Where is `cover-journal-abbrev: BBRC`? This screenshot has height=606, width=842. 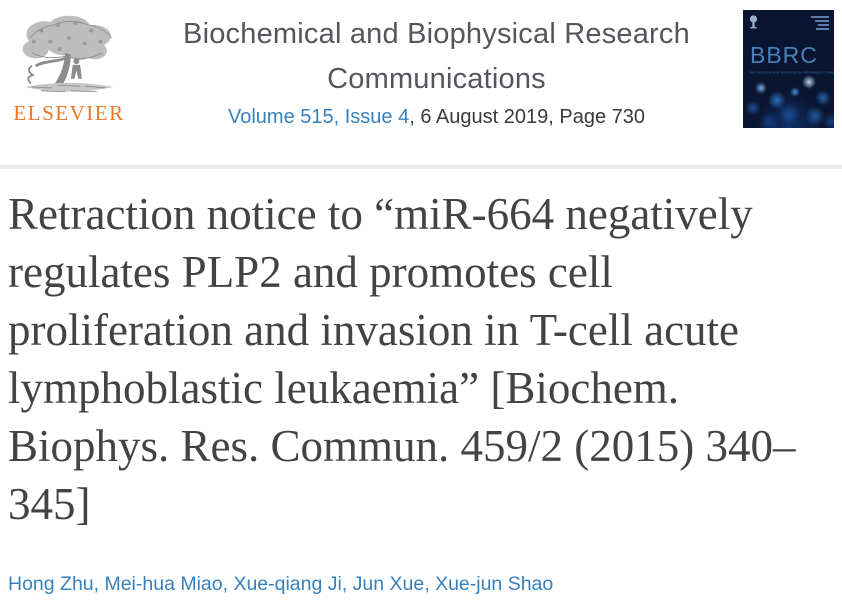 cover-journal-abbrev: BBRC is located at coordinates (784, 55).